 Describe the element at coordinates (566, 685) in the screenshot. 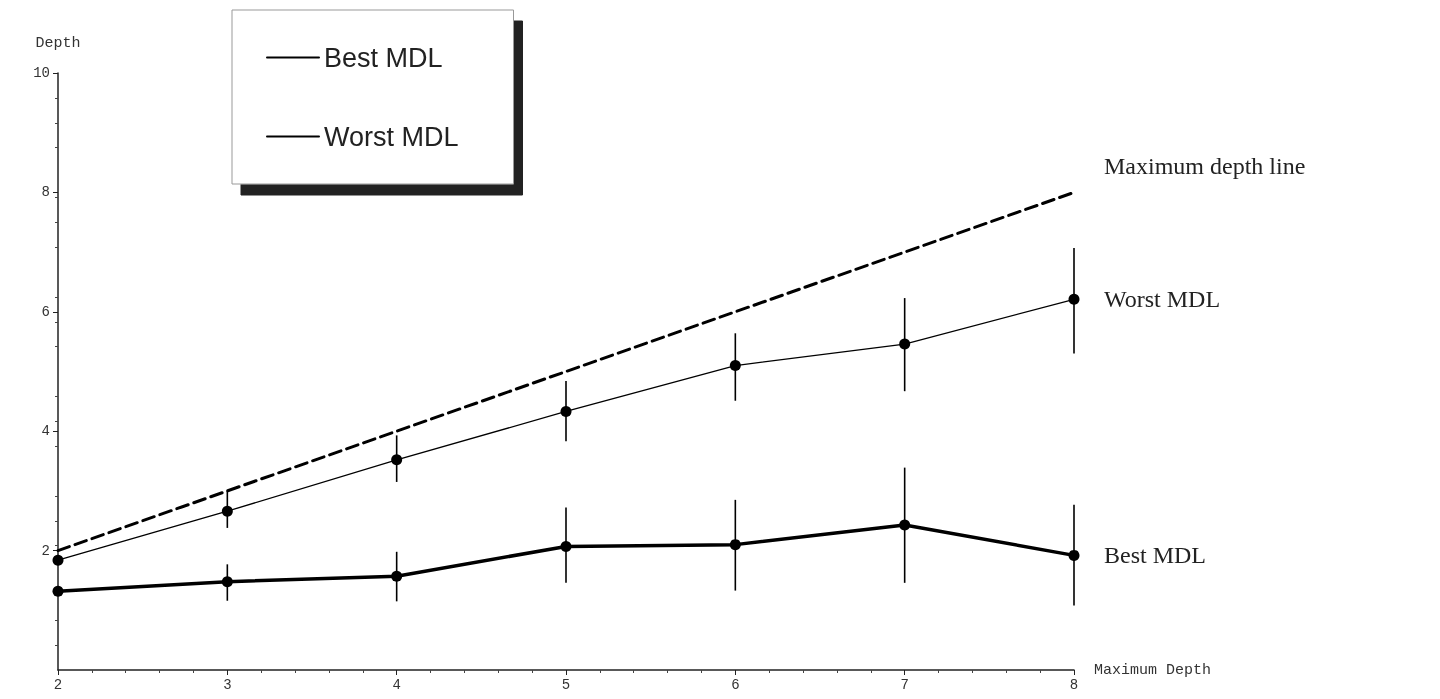

I see `x-tick-label: 5` at that location.